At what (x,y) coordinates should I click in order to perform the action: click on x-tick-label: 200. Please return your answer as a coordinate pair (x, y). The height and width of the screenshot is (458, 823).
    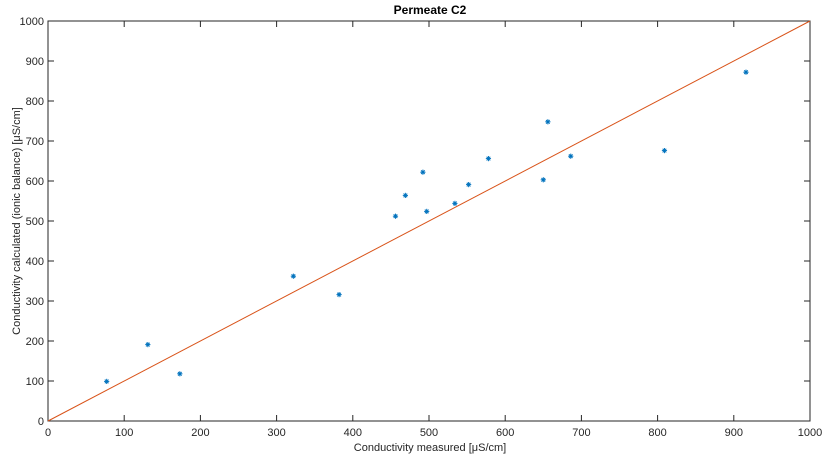
    Looking at the image, I should click on (200, 433).